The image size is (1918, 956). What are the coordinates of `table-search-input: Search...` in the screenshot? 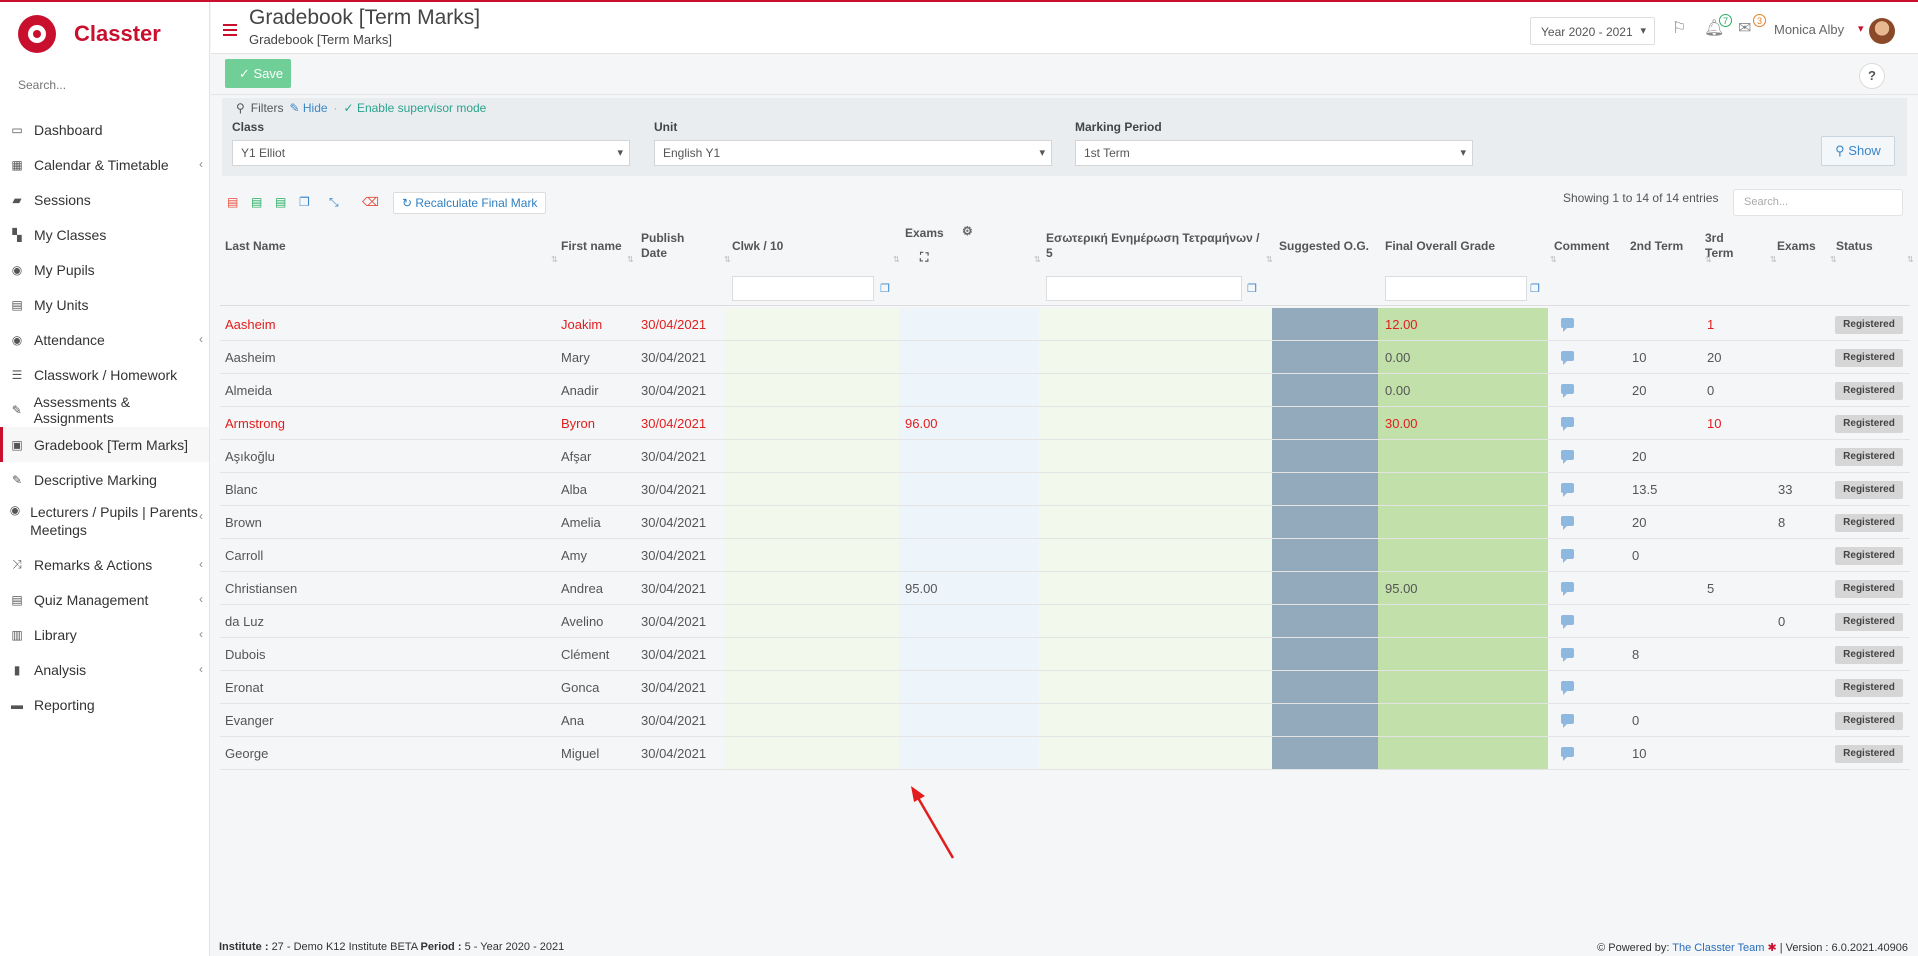 It's located at (1818, 202).